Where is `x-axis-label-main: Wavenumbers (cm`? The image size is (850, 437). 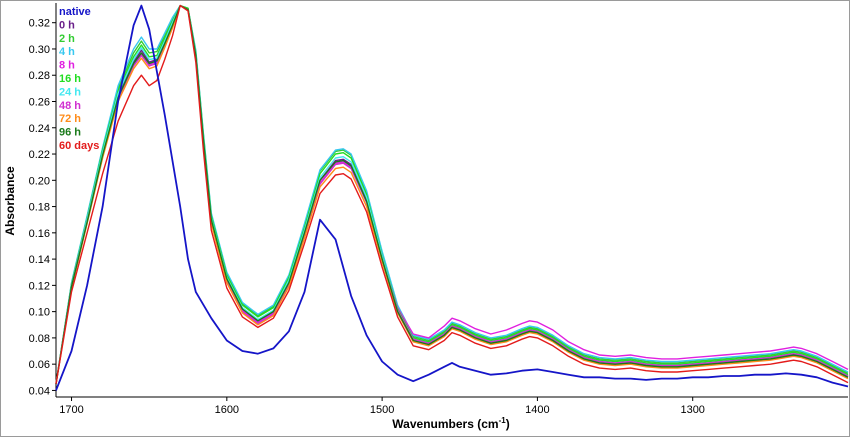
x-axis-label-main: Wavenumbers (cm is located at coordinates (445, 424).